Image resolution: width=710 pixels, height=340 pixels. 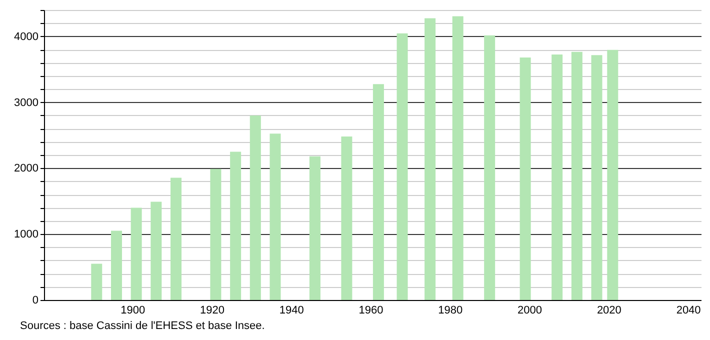 What do you see at coordinates (26, 234) in the screenshot?
I see `y-tick-label: 1000` at bounding box center [26, 234].